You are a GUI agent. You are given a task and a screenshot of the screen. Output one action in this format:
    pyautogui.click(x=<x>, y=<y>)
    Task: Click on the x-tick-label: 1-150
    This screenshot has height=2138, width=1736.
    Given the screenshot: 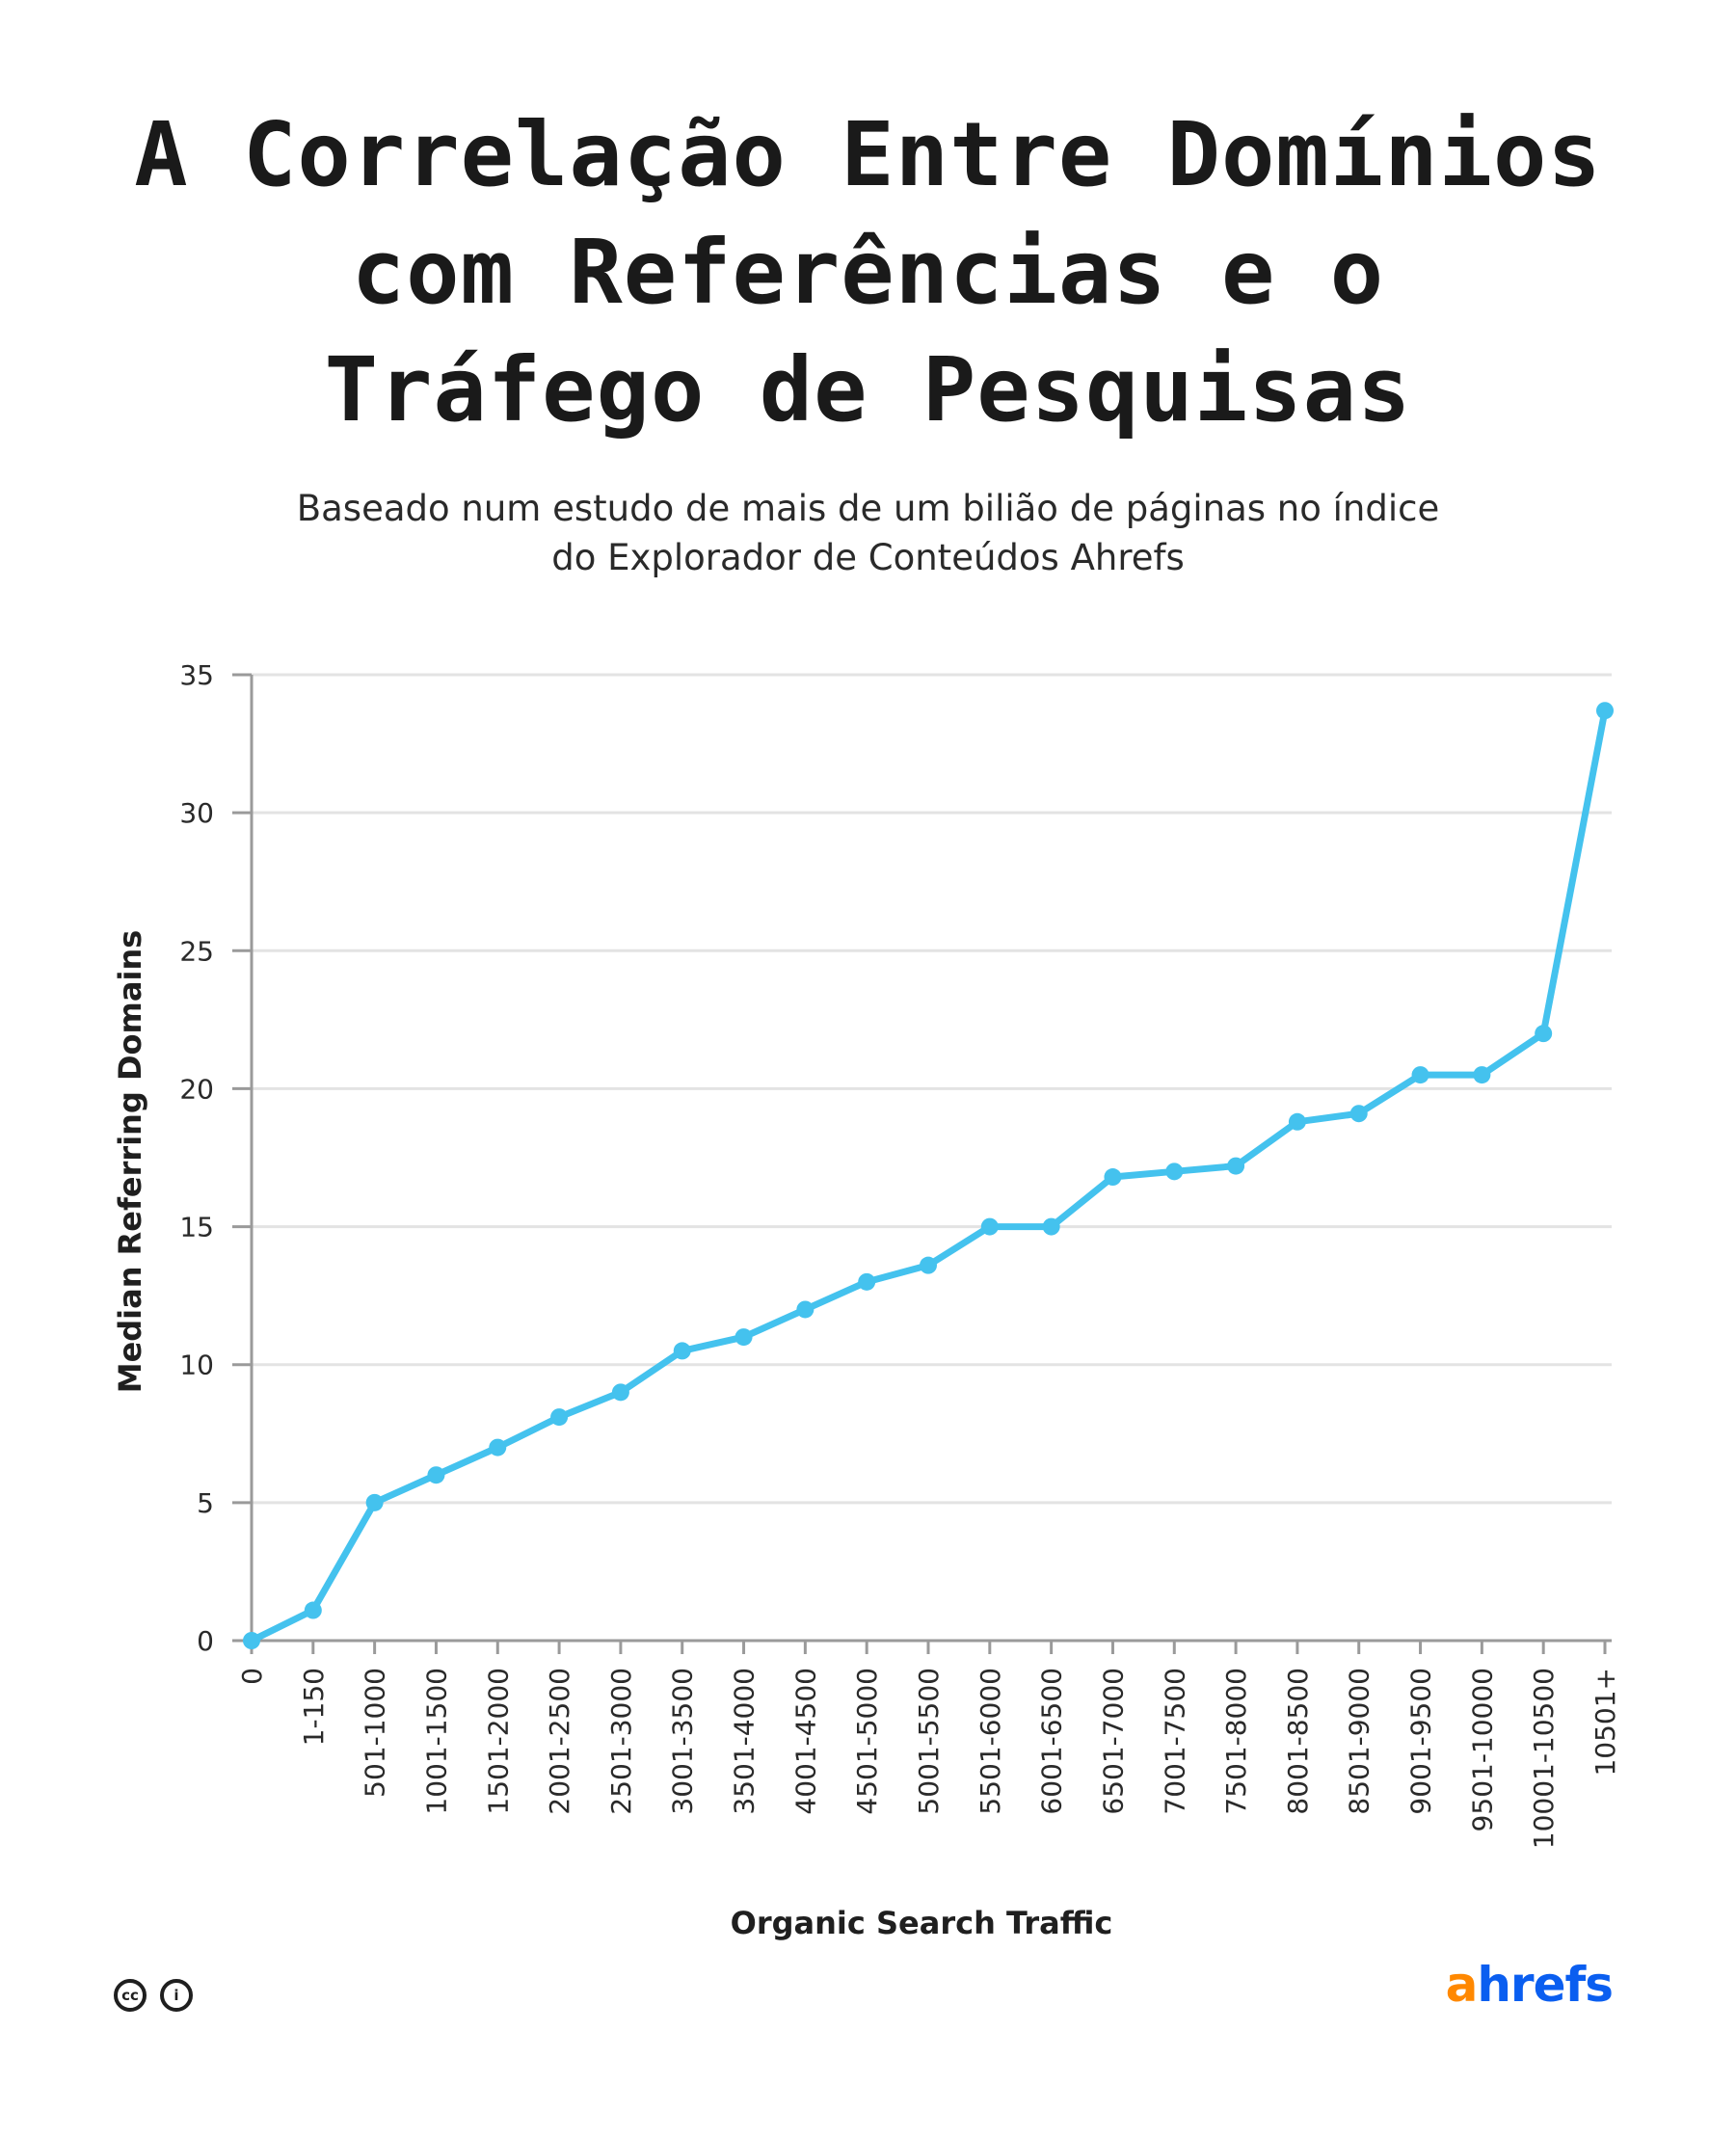 What is the action you would take?
    pyautogui.click(x=314, y=1707)
    